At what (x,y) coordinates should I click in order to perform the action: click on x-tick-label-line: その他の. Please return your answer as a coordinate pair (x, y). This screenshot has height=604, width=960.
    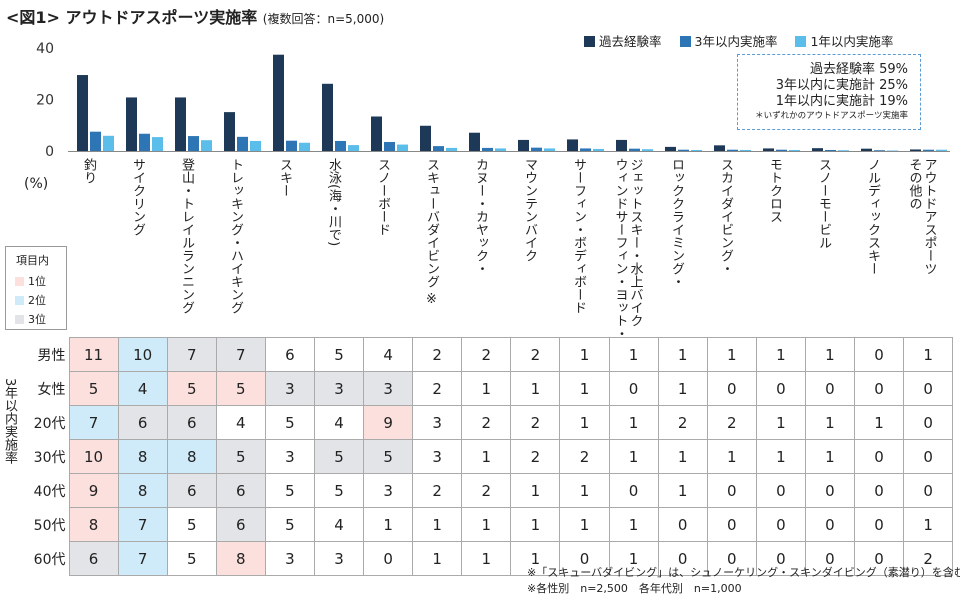
    Looking at the image, I should click on (914, 184).